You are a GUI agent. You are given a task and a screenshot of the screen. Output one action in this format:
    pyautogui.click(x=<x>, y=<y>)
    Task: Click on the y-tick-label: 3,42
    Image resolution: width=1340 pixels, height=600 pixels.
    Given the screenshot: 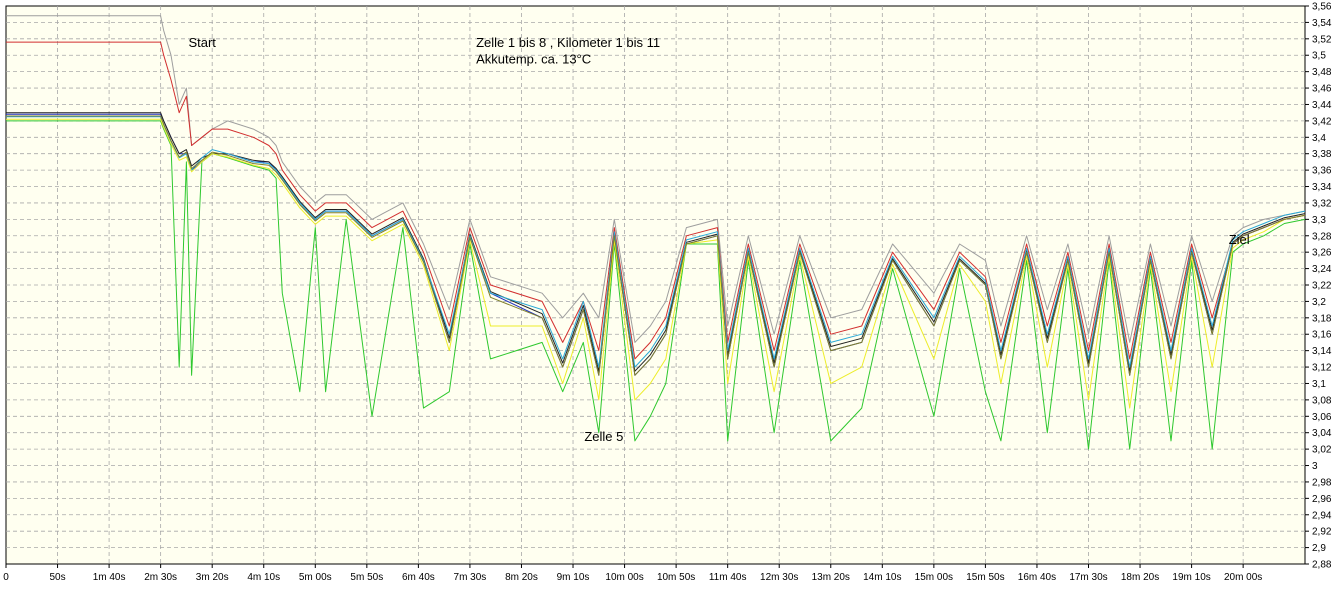 What is the action you would take?
    pyautogui.click(x=1322, y=121)
    